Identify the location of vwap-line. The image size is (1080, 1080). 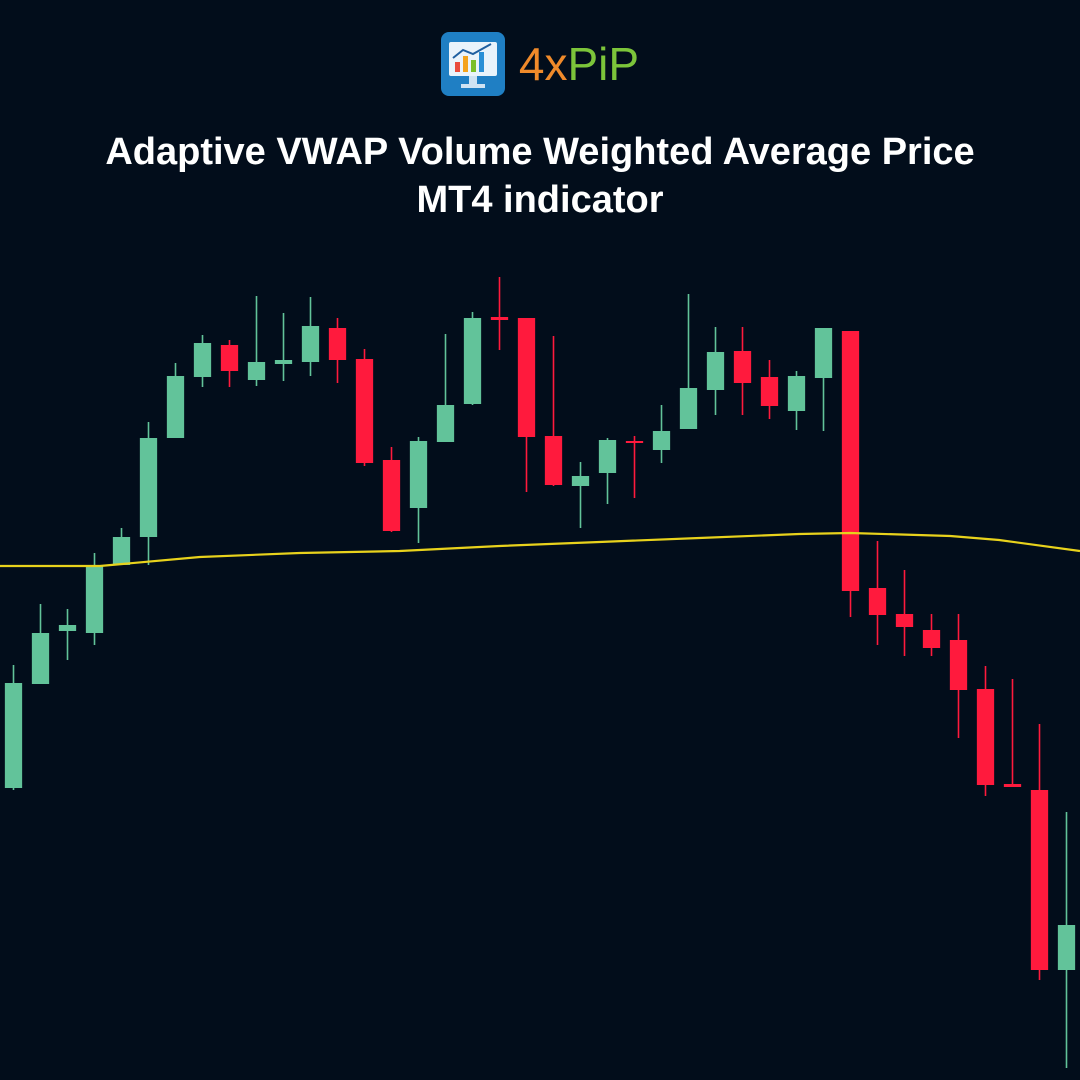
(540, 549).